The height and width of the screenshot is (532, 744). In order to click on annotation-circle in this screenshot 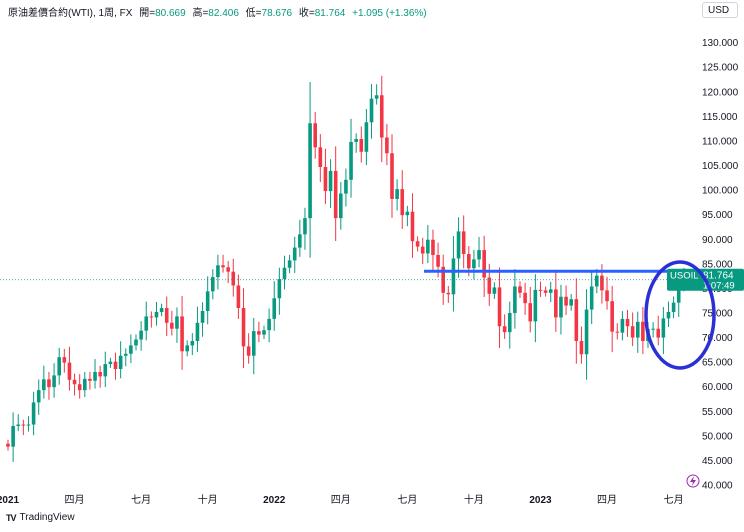, I will do `click(680, 315)`.